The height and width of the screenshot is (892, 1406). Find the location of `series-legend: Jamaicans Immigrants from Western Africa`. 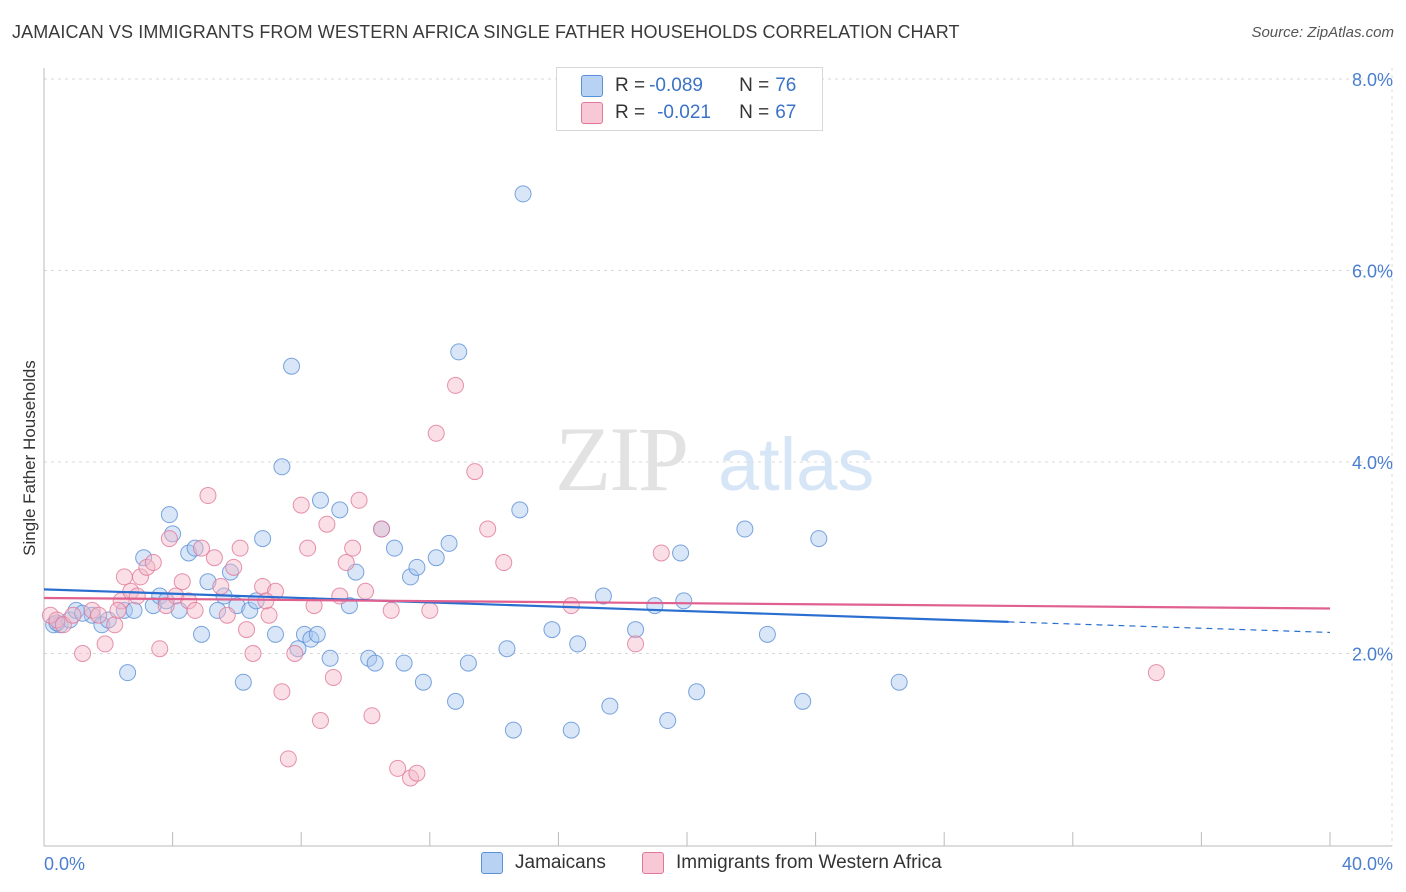

series-legend: Jamaicans Immigrants from Western Africa is located at coordinates (703, 865).